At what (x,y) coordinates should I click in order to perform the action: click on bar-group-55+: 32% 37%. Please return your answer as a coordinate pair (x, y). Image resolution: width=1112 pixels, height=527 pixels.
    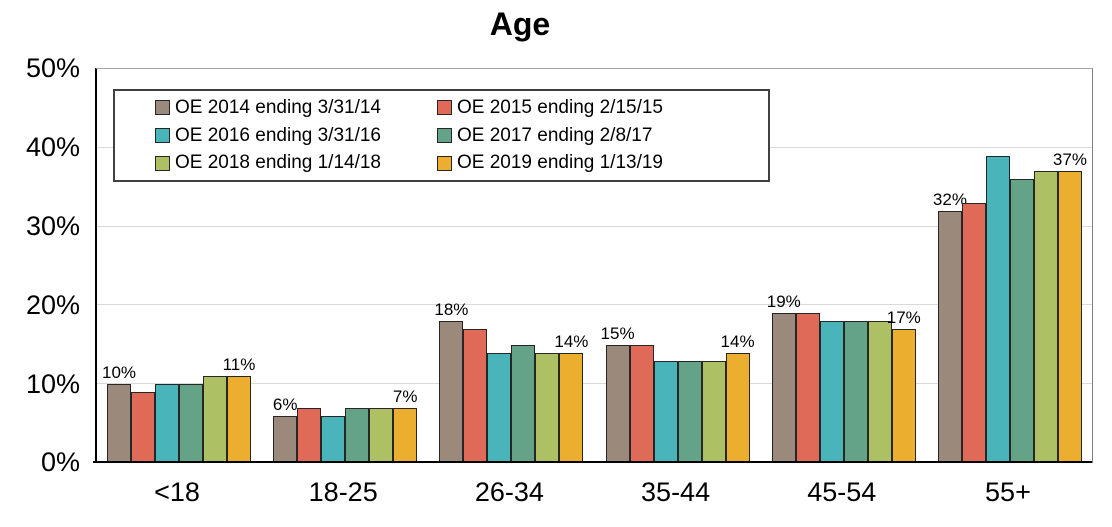
    Looking at the image, I should click on (1010, 306).